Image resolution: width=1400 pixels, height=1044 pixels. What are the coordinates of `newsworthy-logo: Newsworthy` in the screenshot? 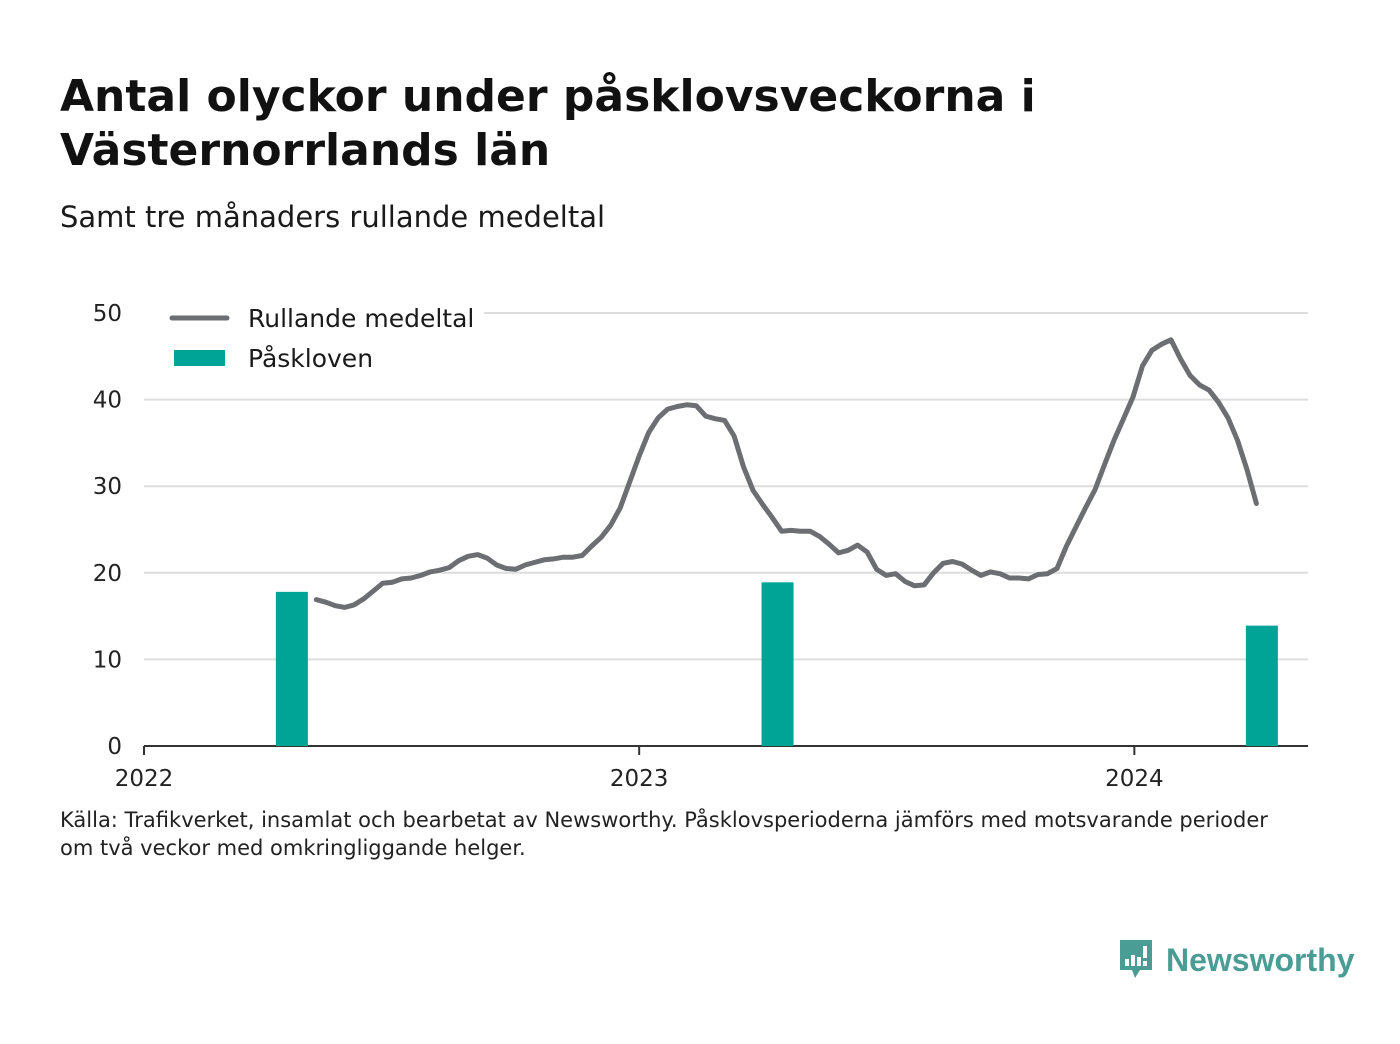 It's located at (1236, 960).